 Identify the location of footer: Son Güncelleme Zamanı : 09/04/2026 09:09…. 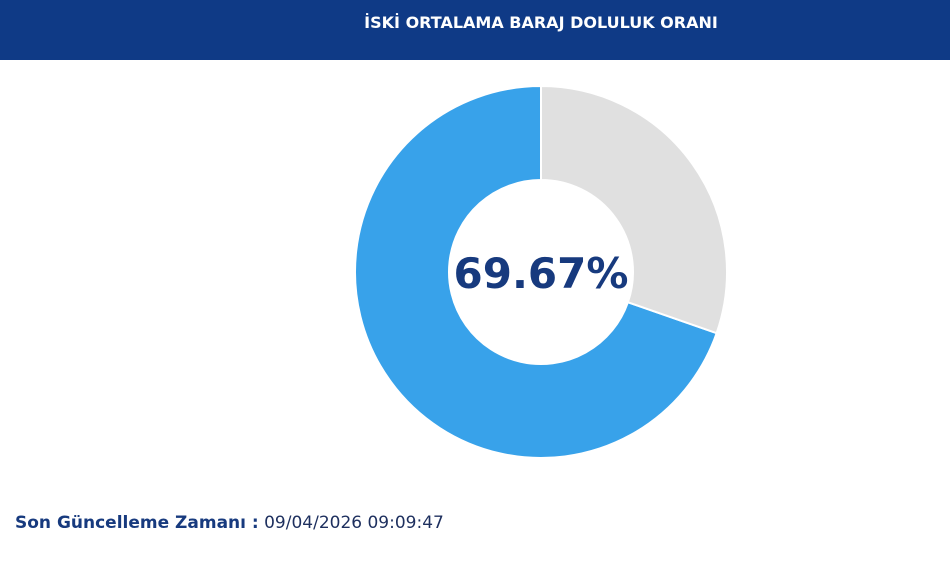
(229, 523).